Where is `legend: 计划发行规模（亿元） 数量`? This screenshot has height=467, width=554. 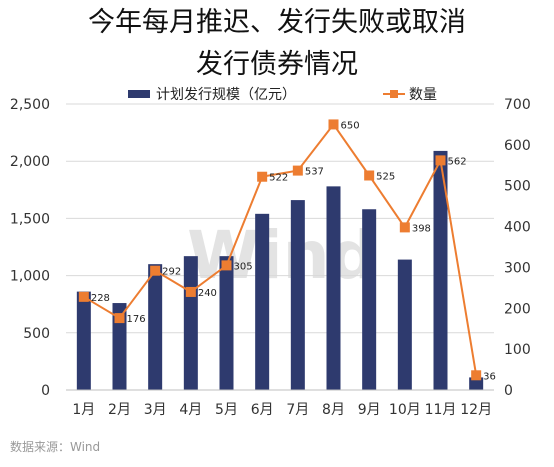 legend: 计划发行规模（亿元） 数量 is located at coordinates (282, 95).